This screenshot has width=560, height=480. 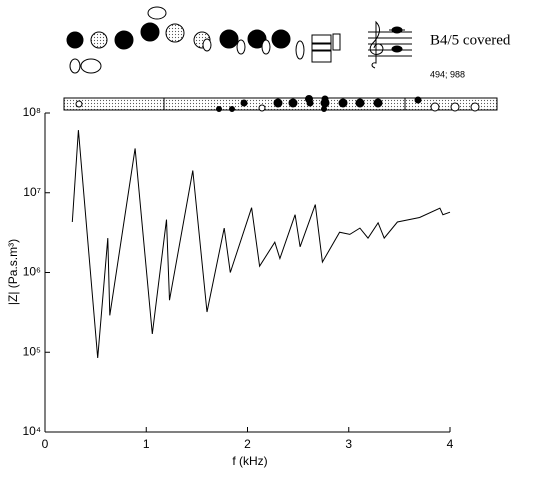 I want to click on y-axis-label: |Z| (Pa.s.m³), so click(x=13, y=272).